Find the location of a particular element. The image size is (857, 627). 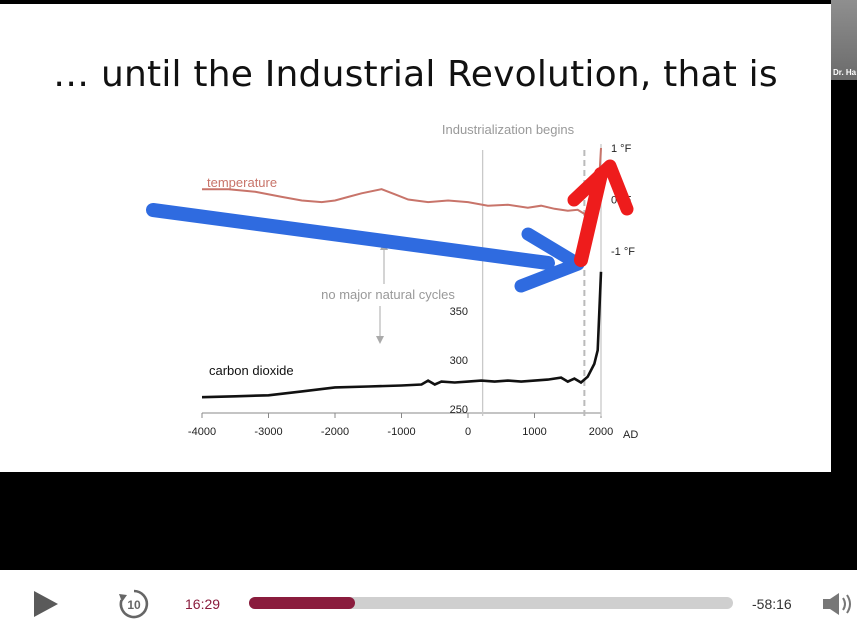

rewind-seconds: 10 is located at coordinates (134, 605).